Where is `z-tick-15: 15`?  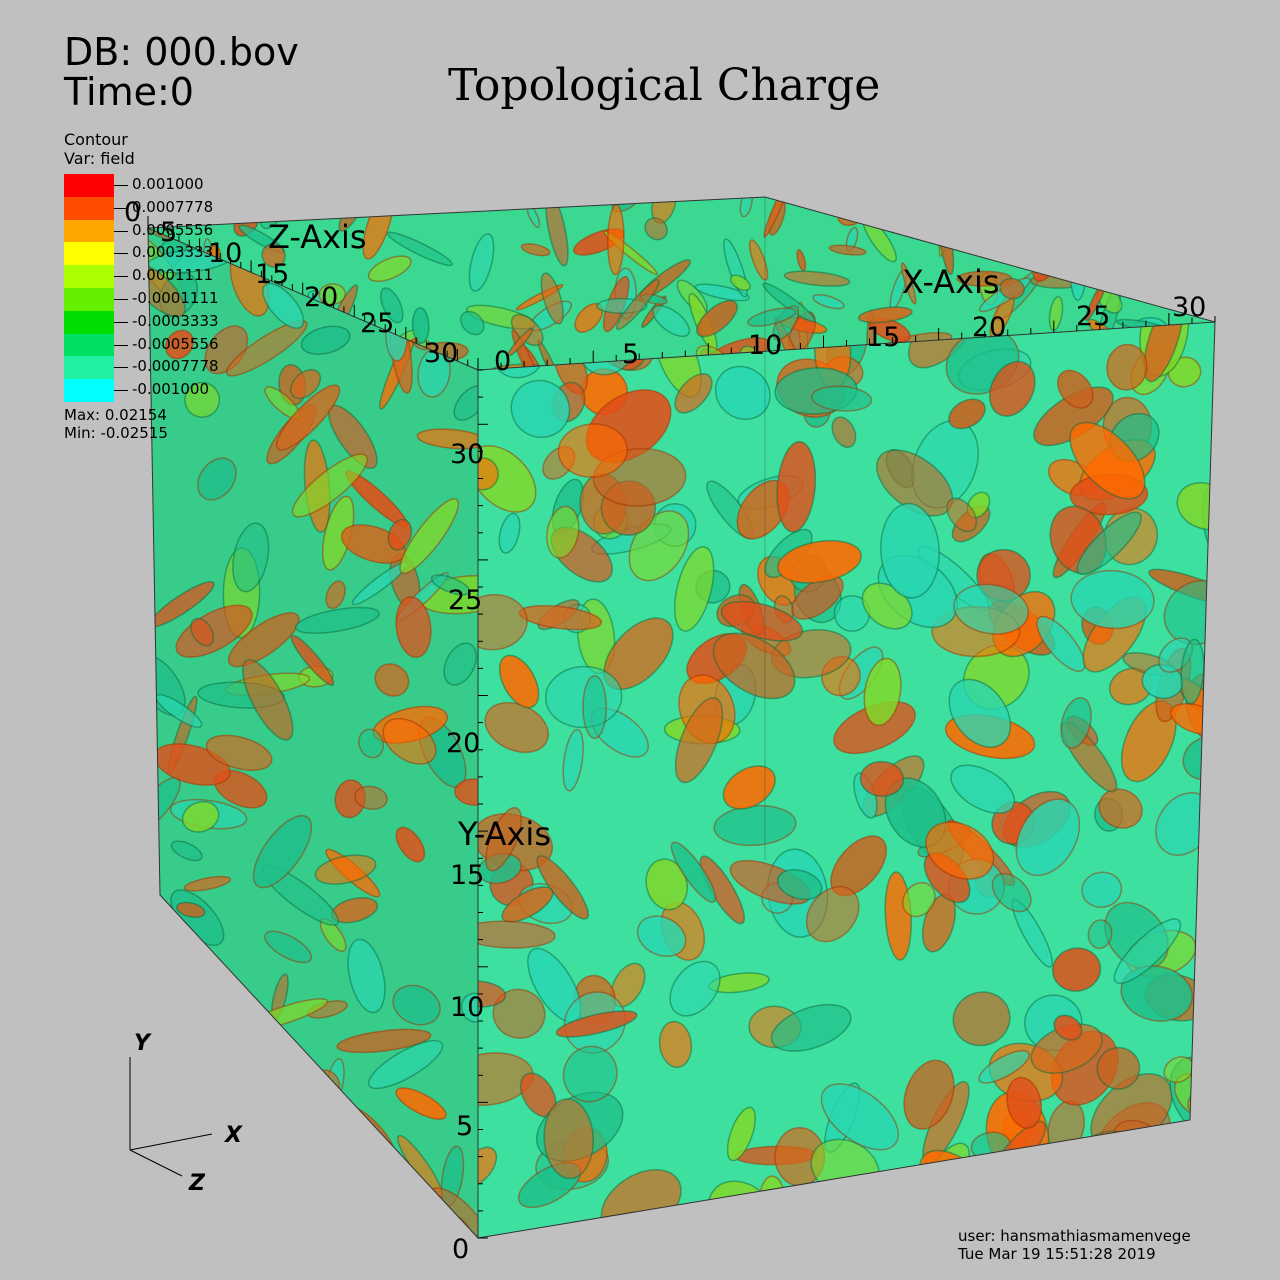 z-tick-15: 15 is located at coordinates (272, 274).